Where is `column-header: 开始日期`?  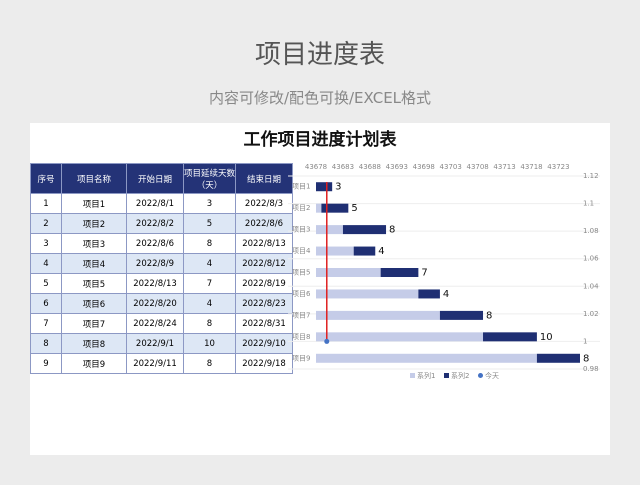 column-header: 开始日期 is located at coordinates (155, 178).